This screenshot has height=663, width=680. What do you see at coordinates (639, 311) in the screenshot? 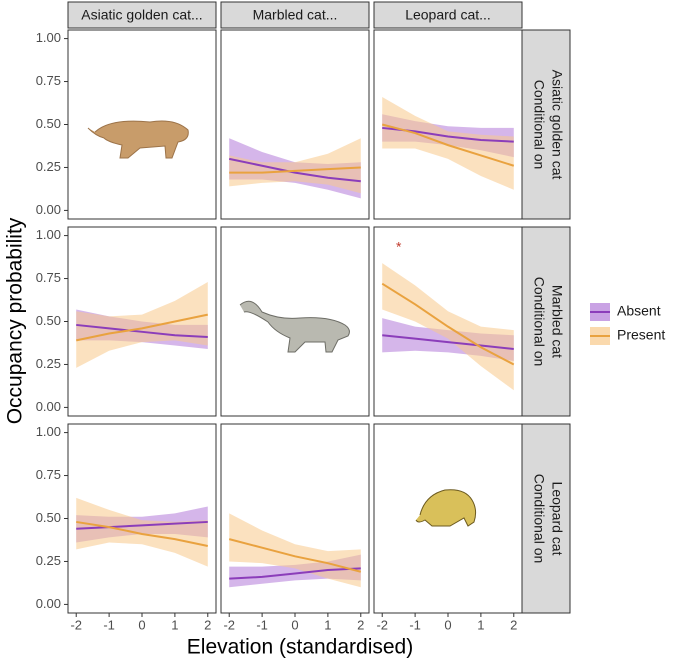
I see `legend-label: Absent` at bounding box center [639, 311].